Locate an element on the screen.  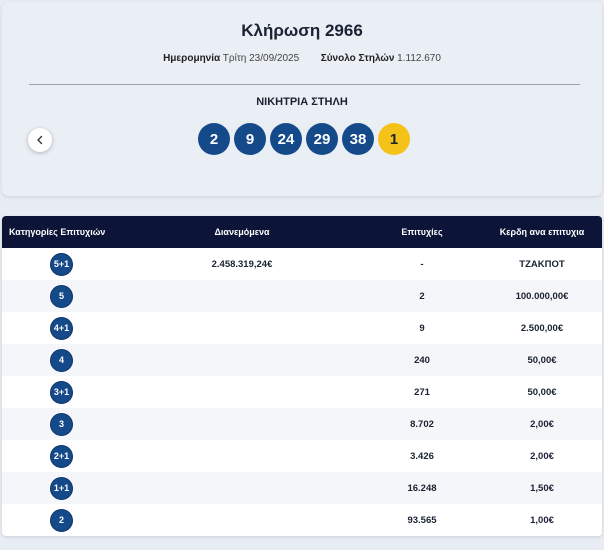
table-row: 2+1 3.426 2,00€ is located at coordinates (302, 456).